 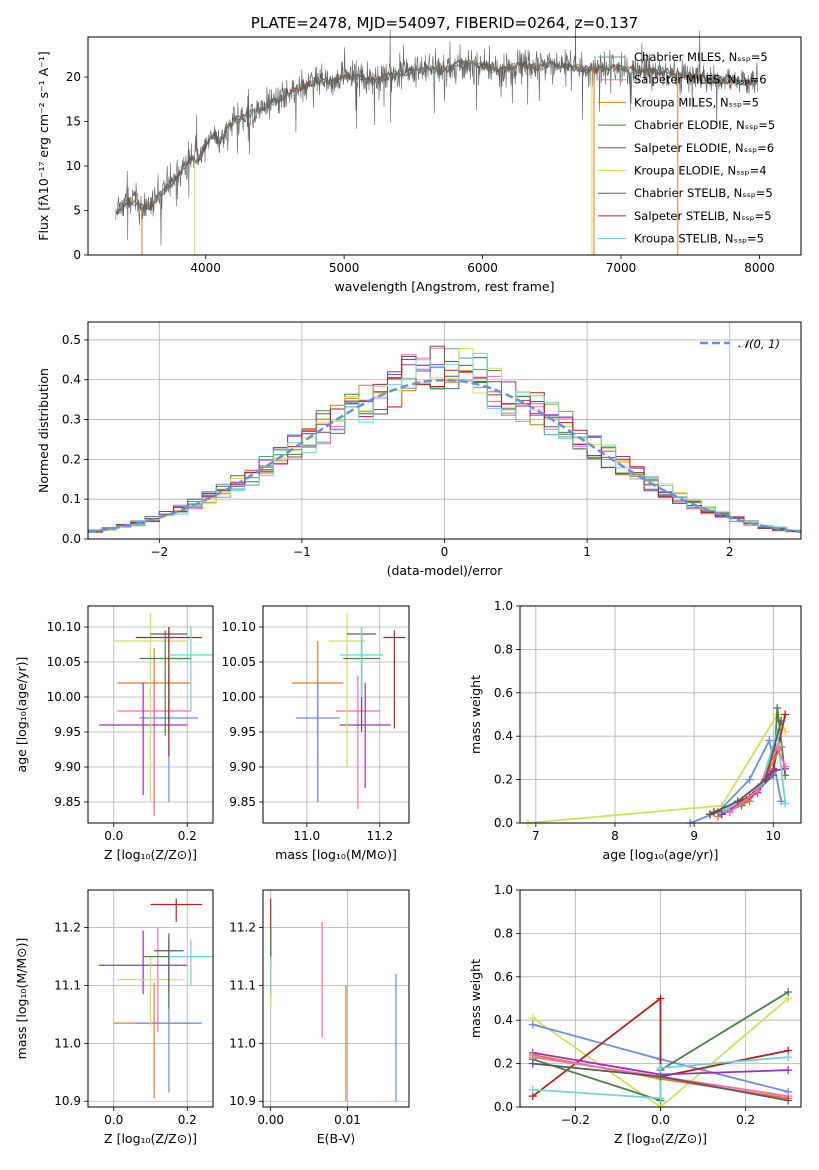 I want to click on y-tick-label: 1.0, so click(x=503, y=606).